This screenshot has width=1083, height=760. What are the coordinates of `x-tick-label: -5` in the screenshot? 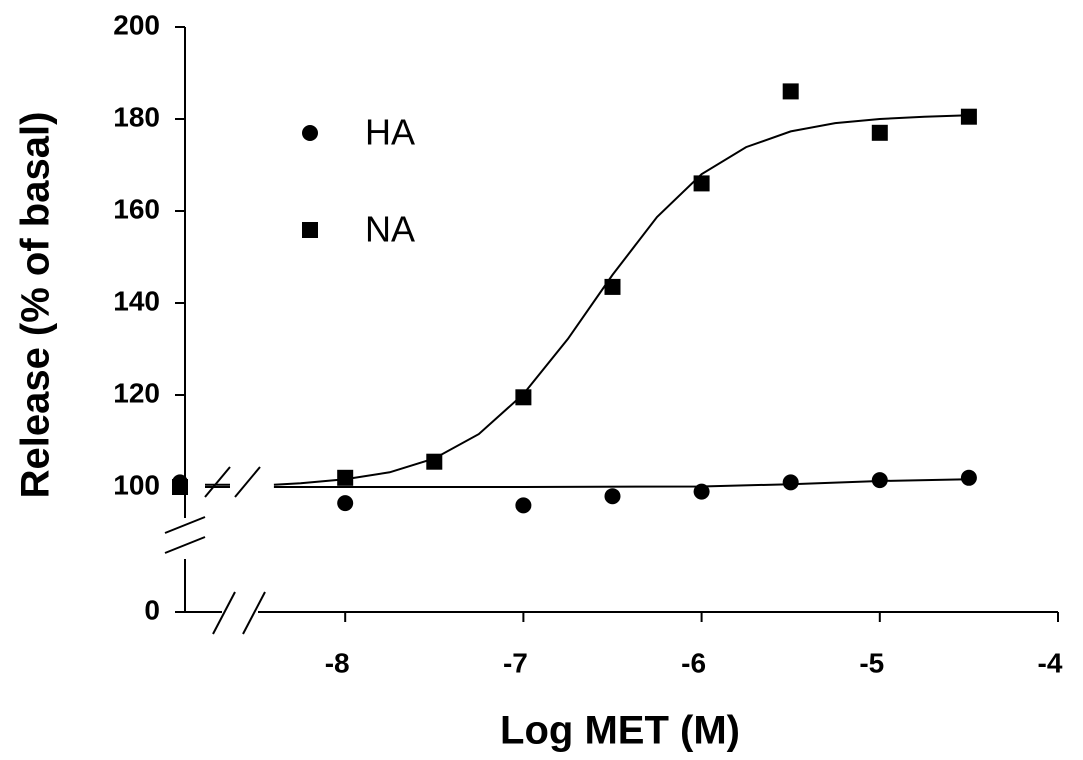 It's located at (871, 662).